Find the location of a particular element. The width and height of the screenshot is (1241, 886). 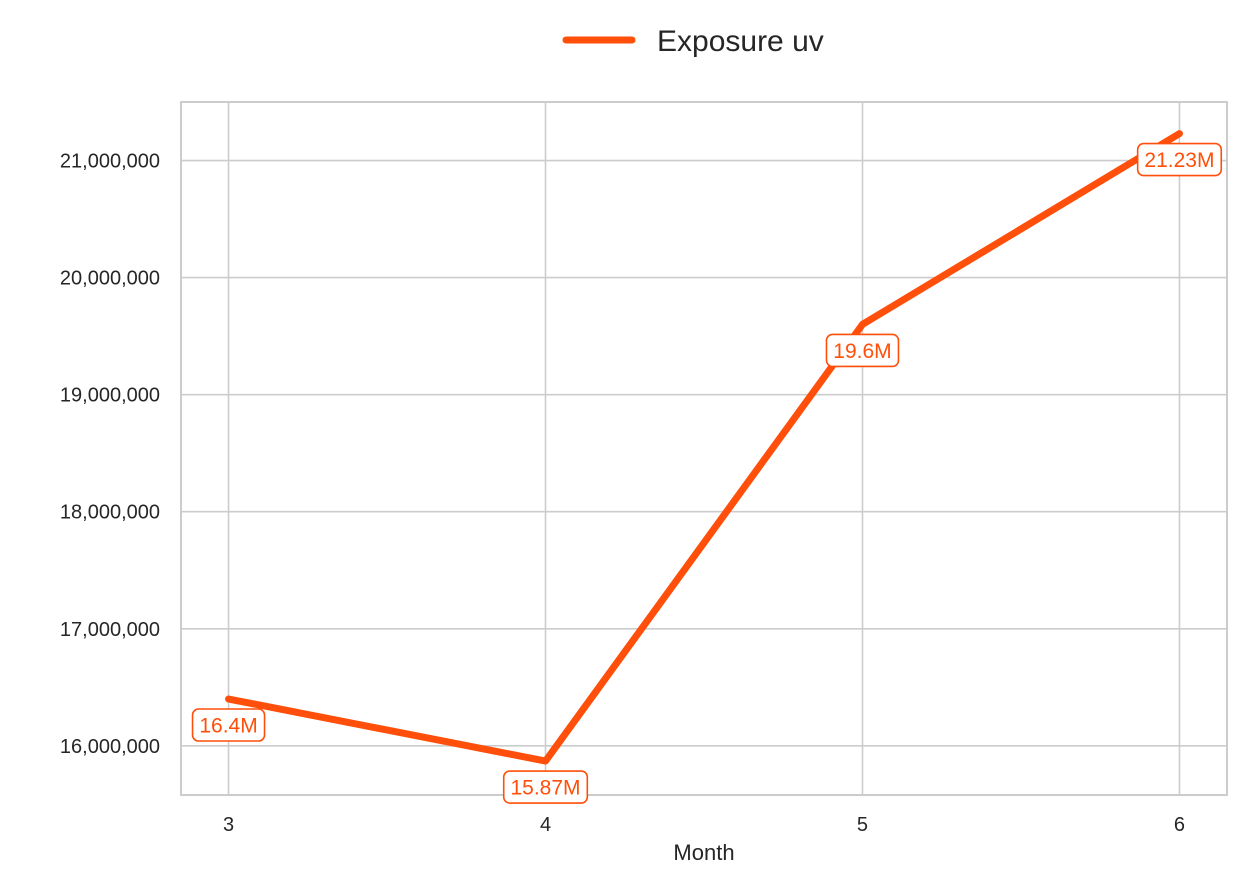

y-tick-label: 21,000,000 is located at coordinates (110, 162).